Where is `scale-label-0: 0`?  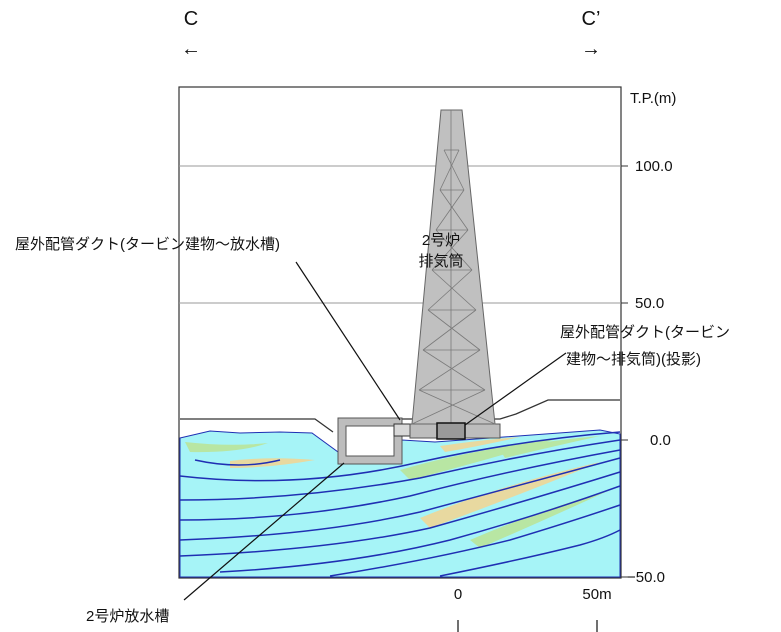 scale-label-0: 0 is located at coordinates (458, 594).